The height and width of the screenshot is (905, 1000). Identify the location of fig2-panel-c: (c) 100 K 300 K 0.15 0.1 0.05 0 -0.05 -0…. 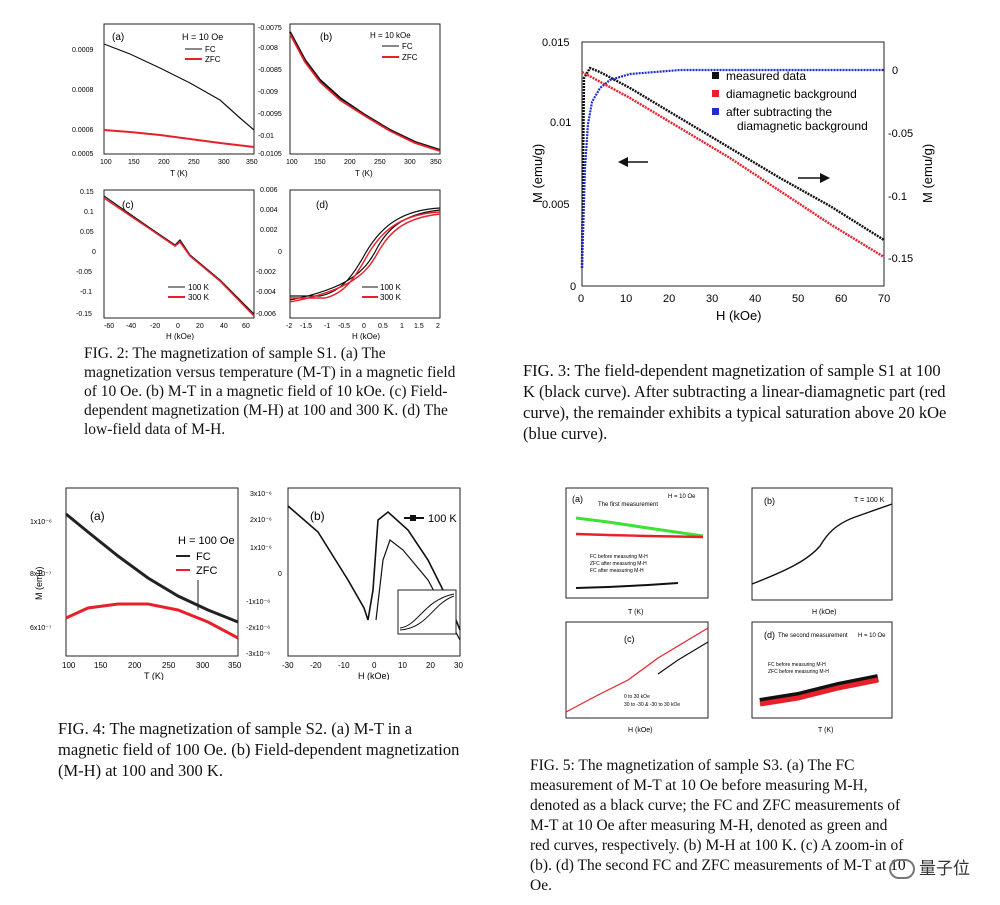
(165, 264).